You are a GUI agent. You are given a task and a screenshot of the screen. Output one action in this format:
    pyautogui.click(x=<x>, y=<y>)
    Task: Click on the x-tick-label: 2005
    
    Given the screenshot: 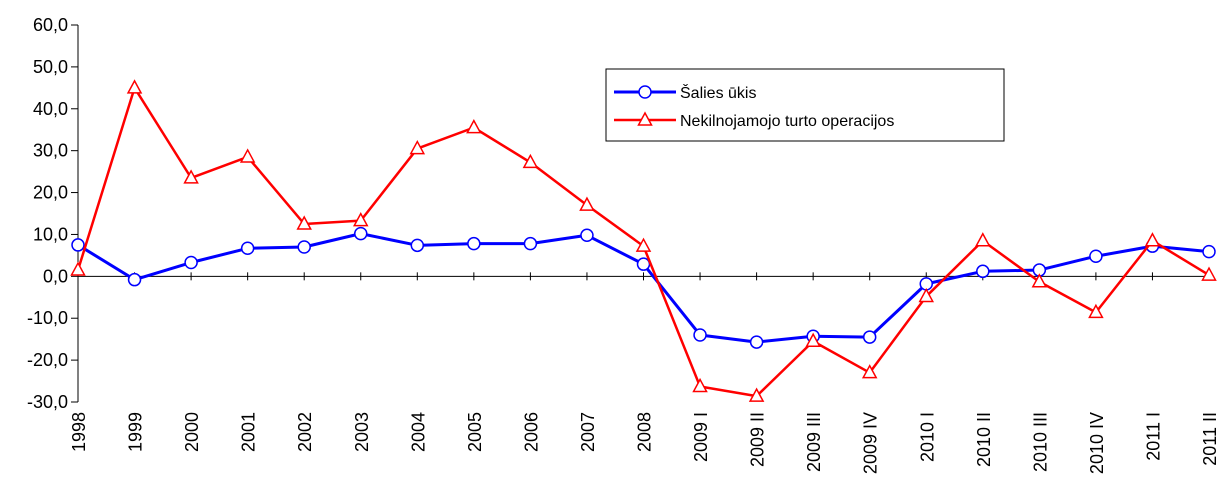 What is the action you would take?
    pyautogui.click(x=475, y=432)
    